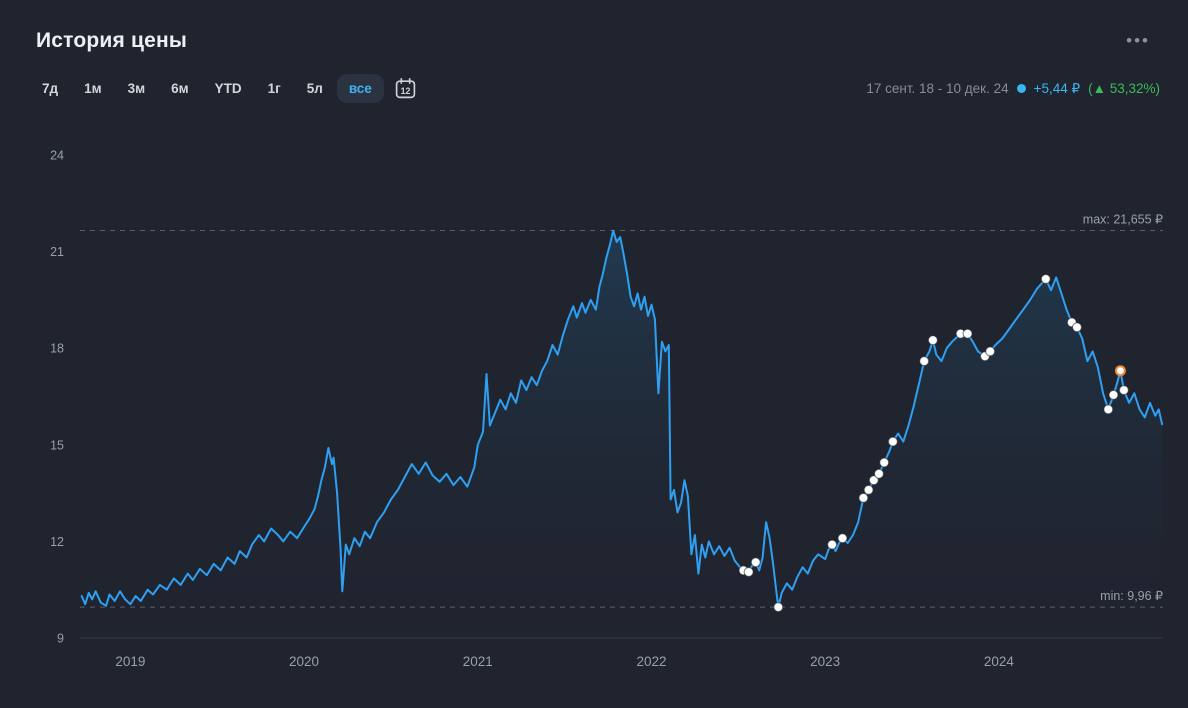  I want to click on period-button-7д: 7д, so click(50, 89).